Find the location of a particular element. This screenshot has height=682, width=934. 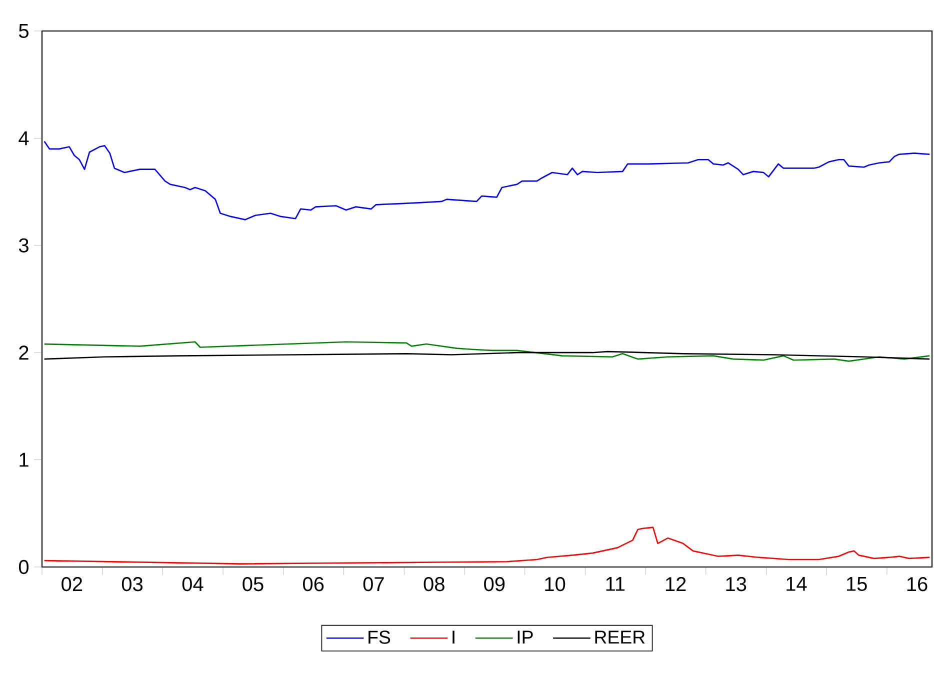

x-tick-label: 11 is located at coordinates (615, 584).